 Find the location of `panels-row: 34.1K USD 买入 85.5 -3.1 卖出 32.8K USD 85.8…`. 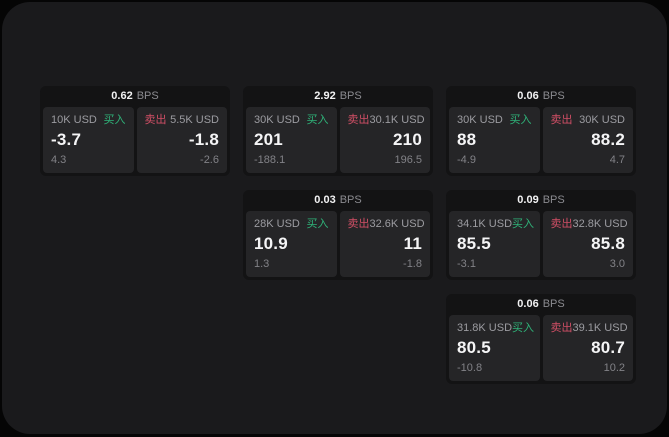

panels-row: 34.1K USD 买入 85.5 -3.1 卖出 32.8K USD 85.8… is located at coordinates (541, 244).